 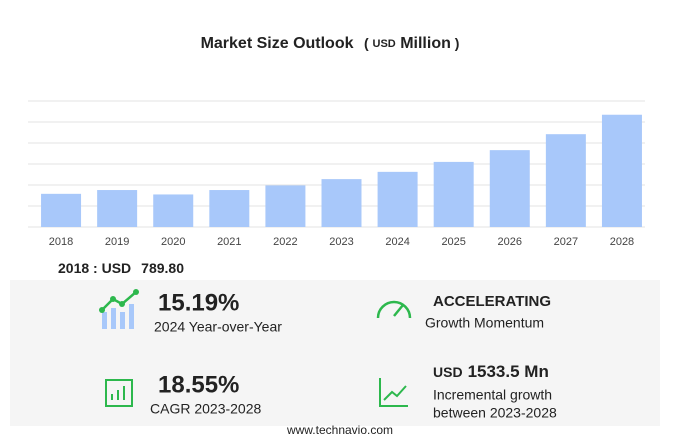 What do you see at coordinates (448, 372) in the screenshot?
I see `stat-currency: USD` at bounding box center [448, 372].